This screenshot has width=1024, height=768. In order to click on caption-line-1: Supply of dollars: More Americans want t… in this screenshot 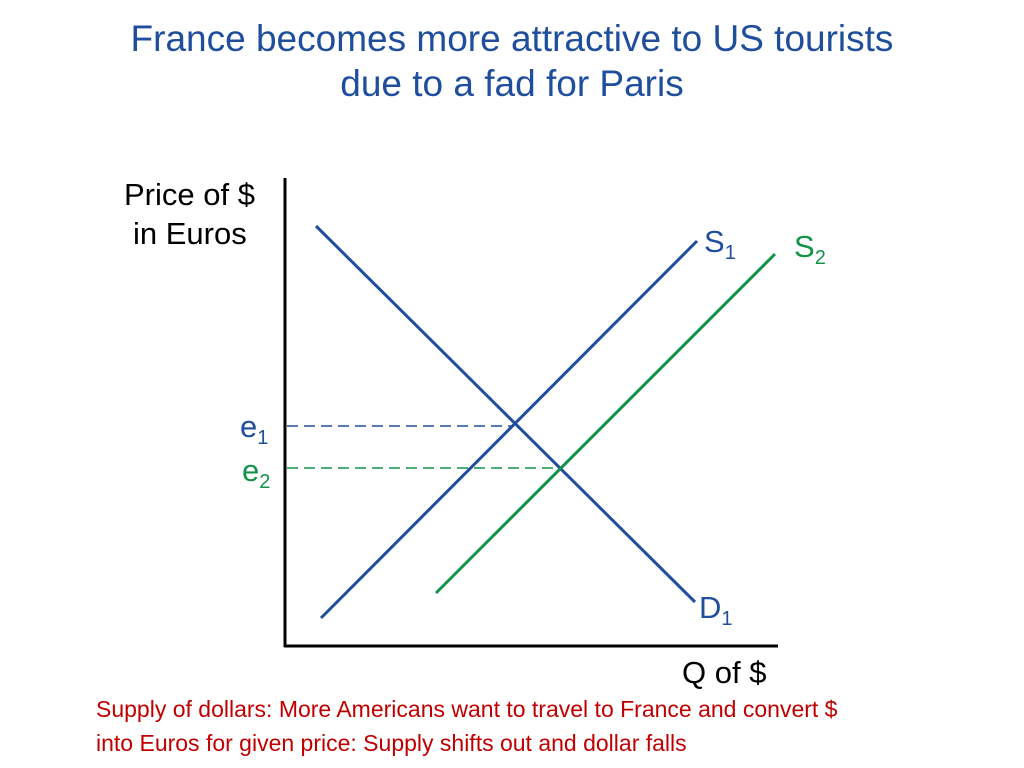, I will do `click(467, 709)`.